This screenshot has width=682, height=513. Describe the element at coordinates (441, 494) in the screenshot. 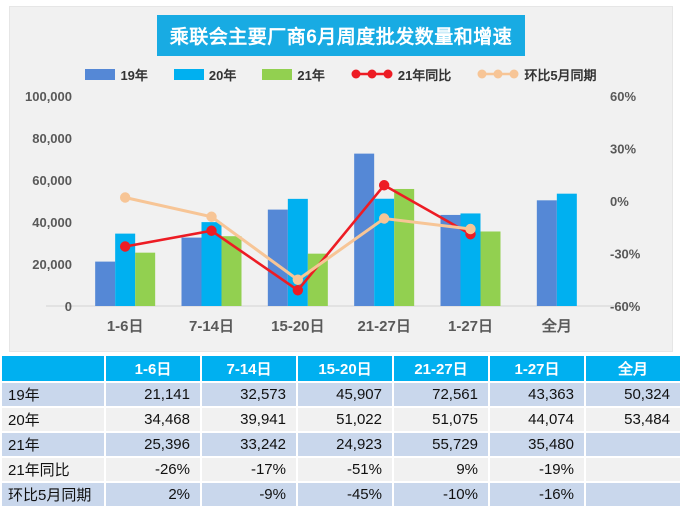

I see `table-cell: -10%` at that location.